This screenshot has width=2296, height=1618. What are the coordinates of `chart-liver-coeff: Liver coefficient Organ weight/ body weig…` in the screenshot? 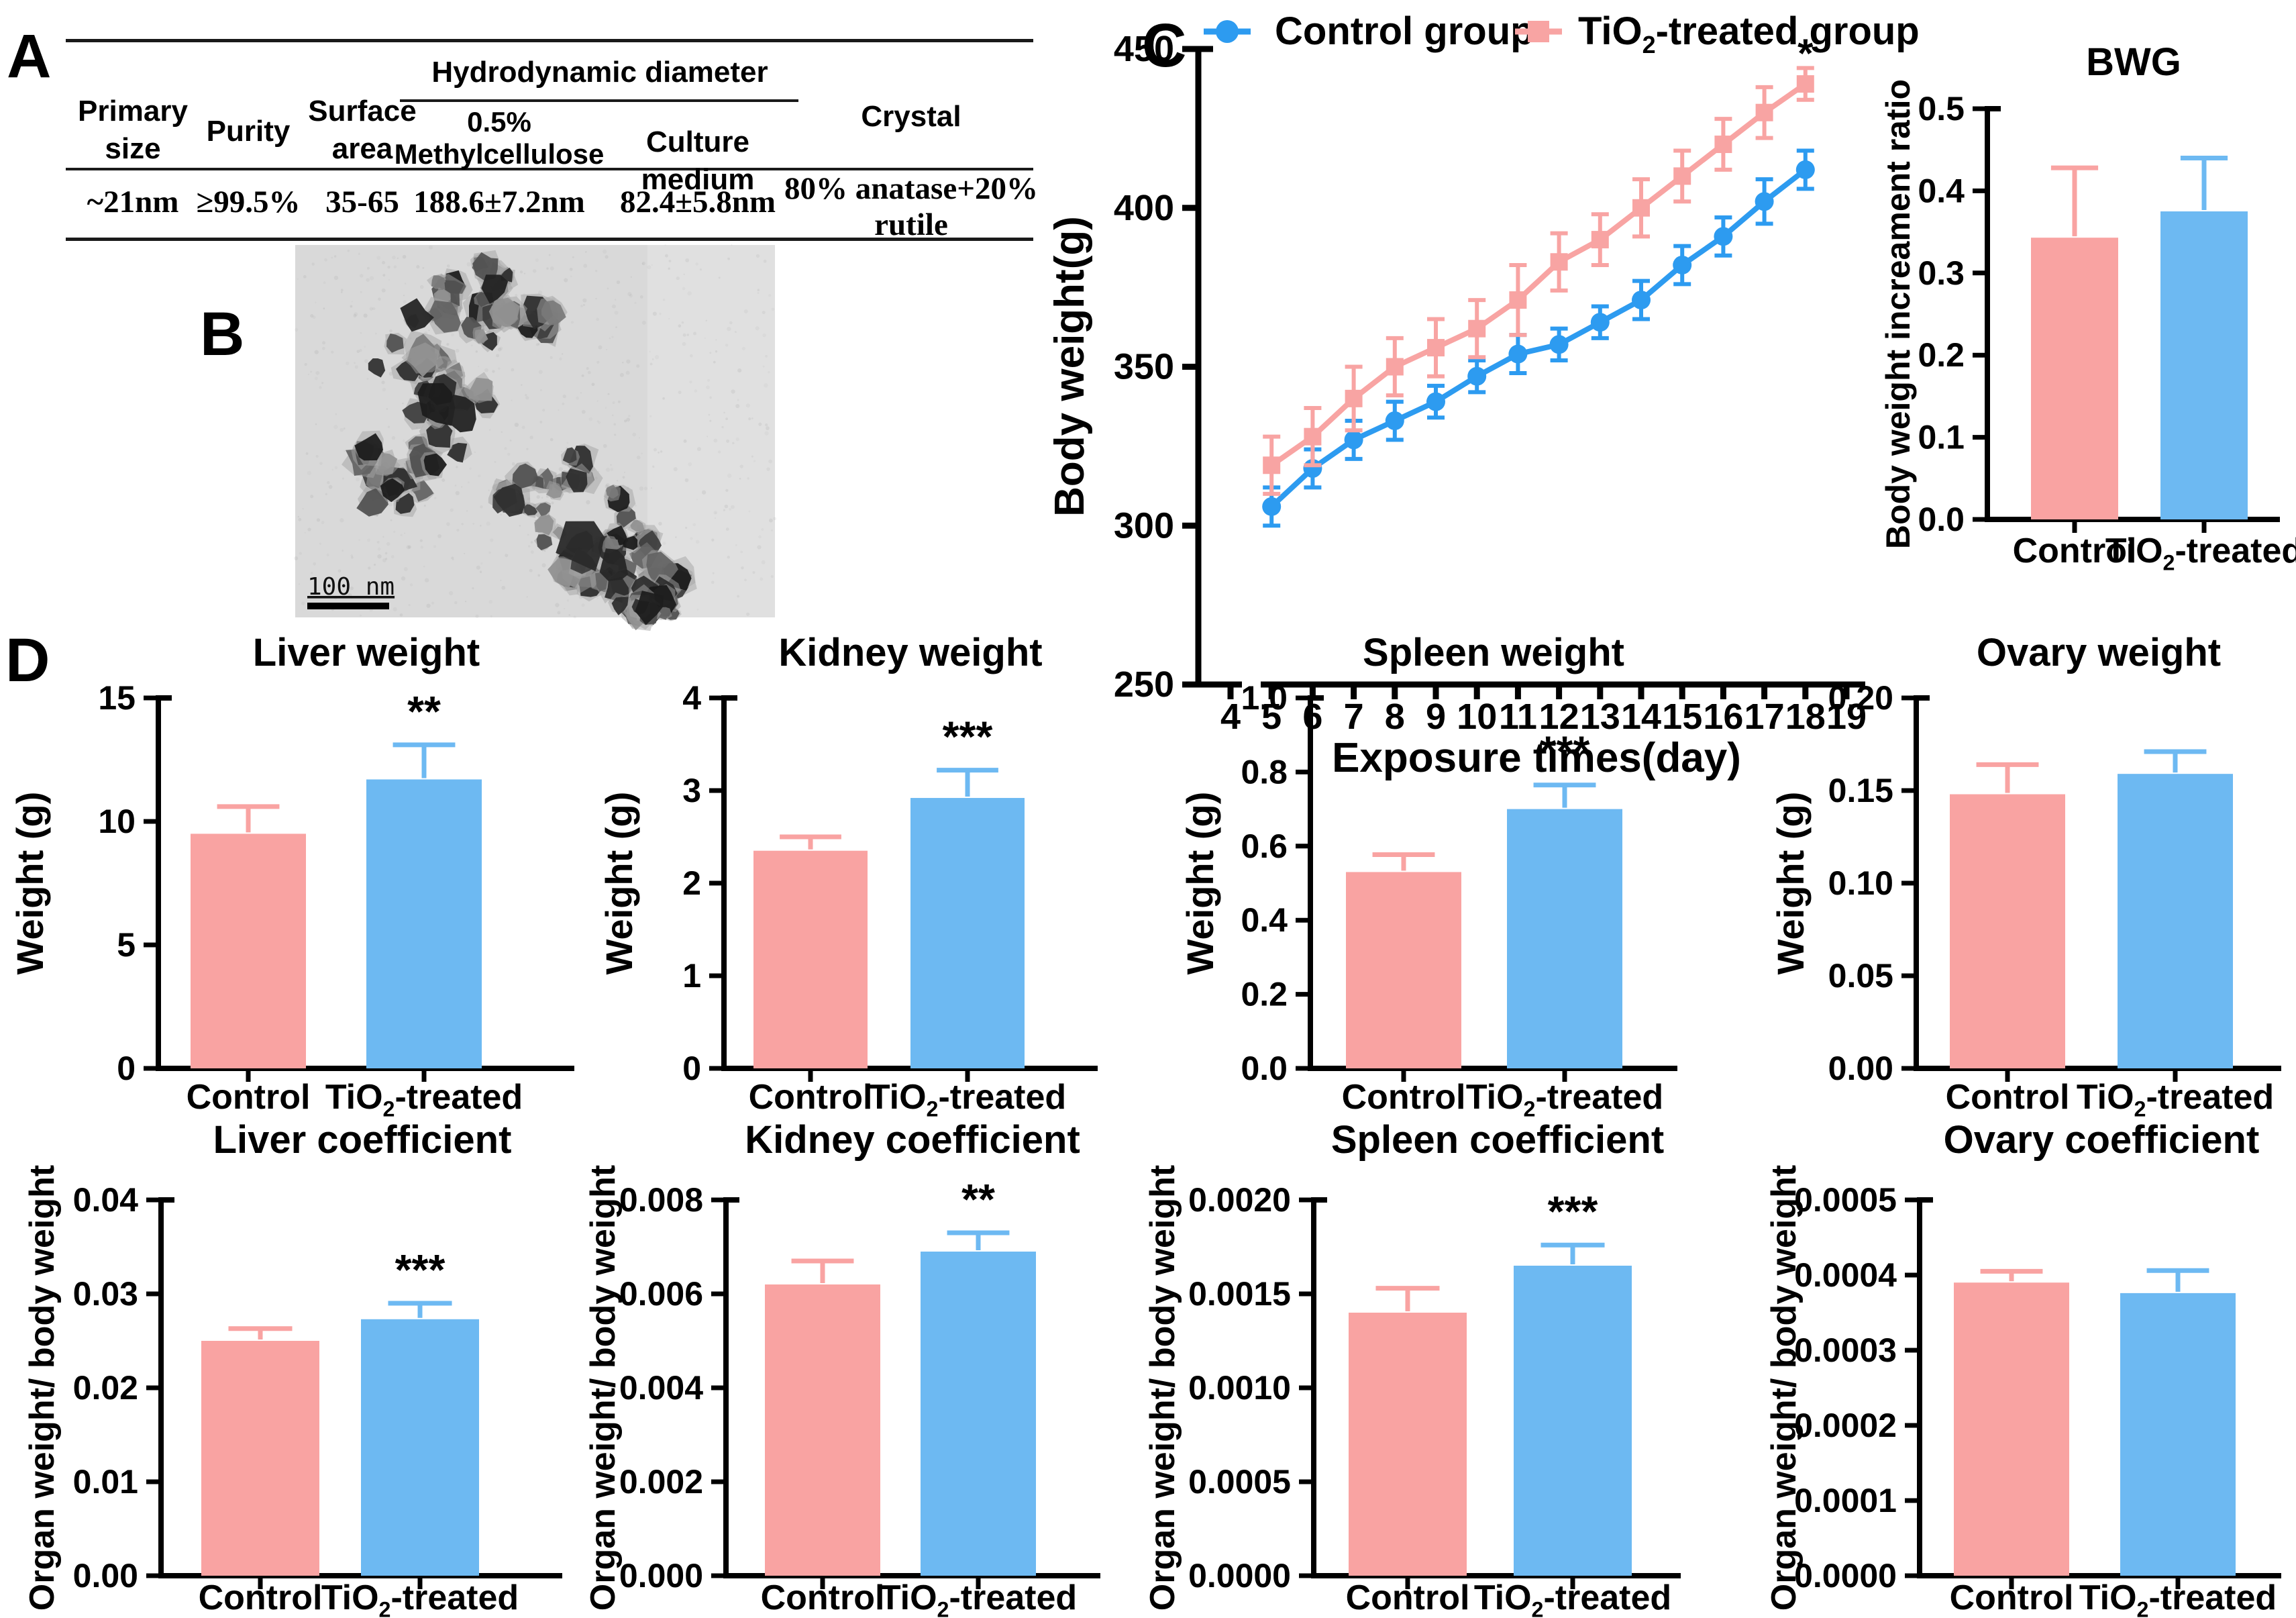 It's located at (292, 1368).